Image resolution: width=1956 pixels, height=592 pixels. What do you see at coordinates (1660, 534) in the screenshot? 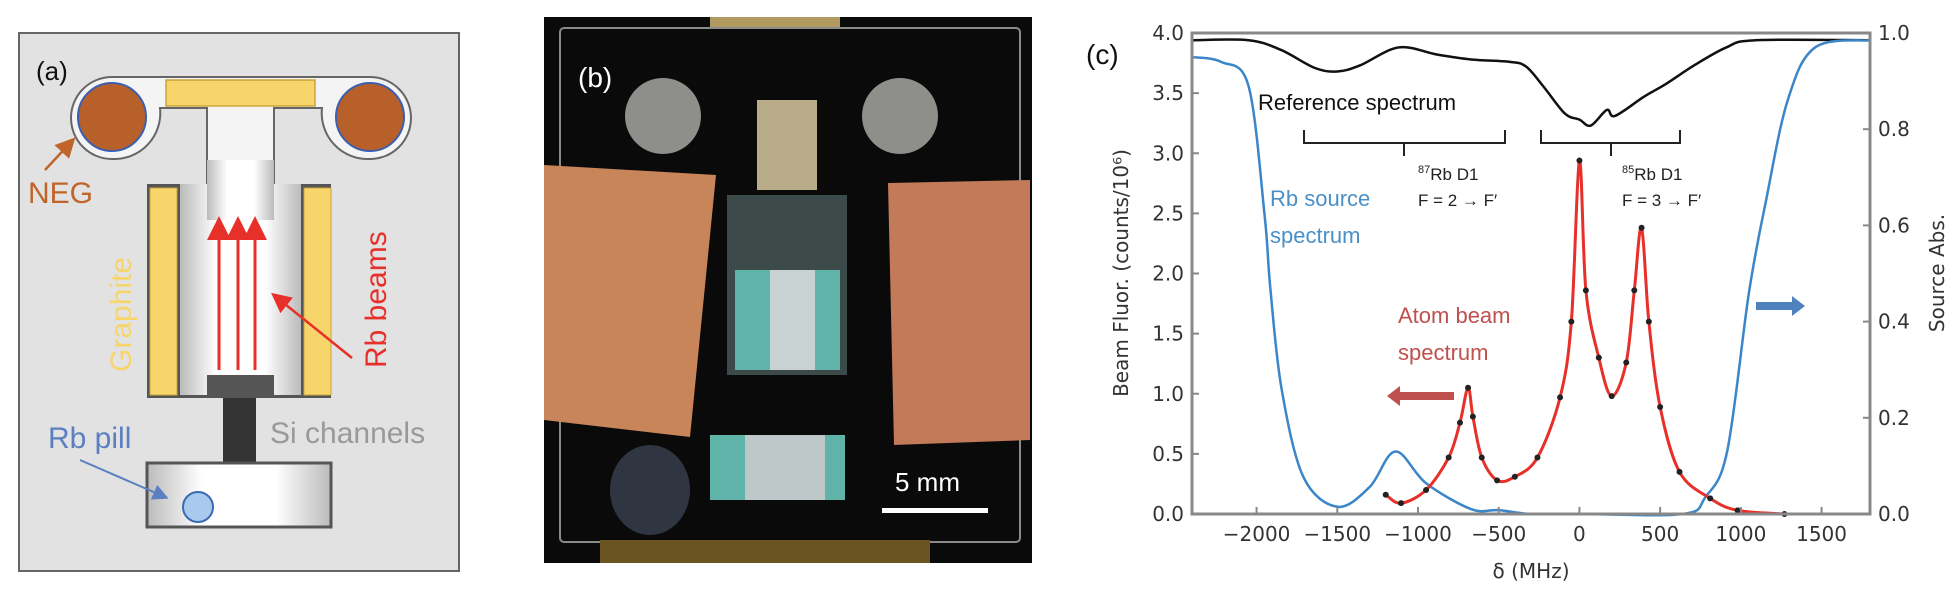
I see `x-tick-label: 500` at bounding box center [1660, 534].